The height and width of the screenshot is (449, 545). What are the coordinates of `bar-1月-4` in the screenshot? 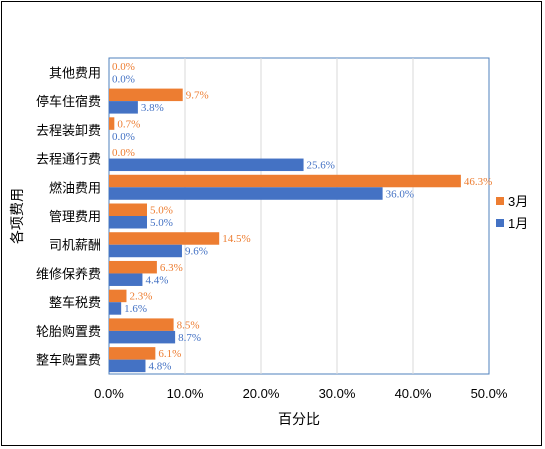 It's located at (246, 193).